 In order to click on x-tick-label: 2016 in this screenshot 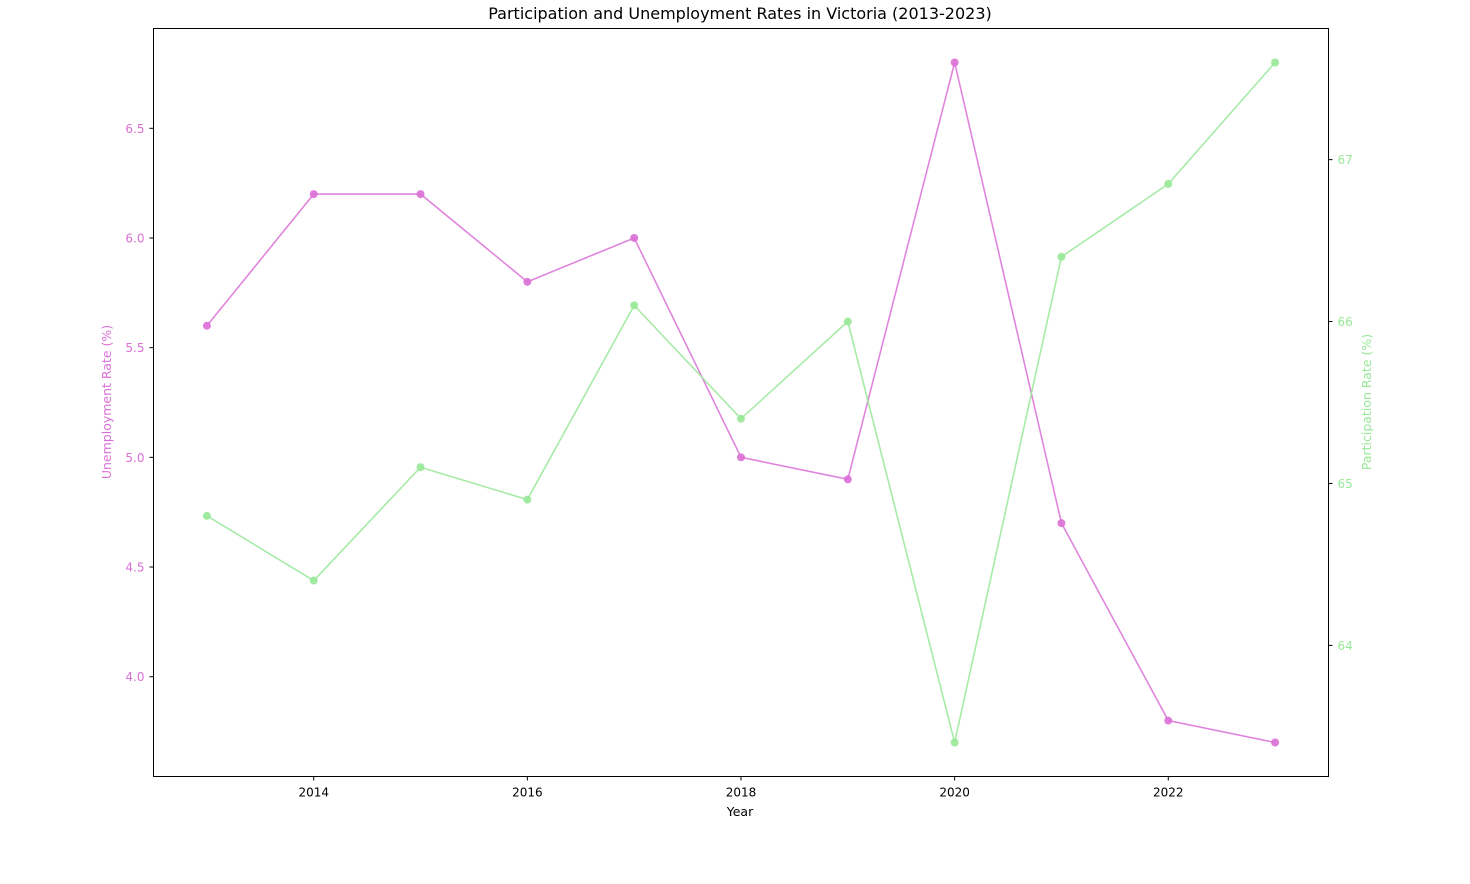, I will do `click(527, 793)`.